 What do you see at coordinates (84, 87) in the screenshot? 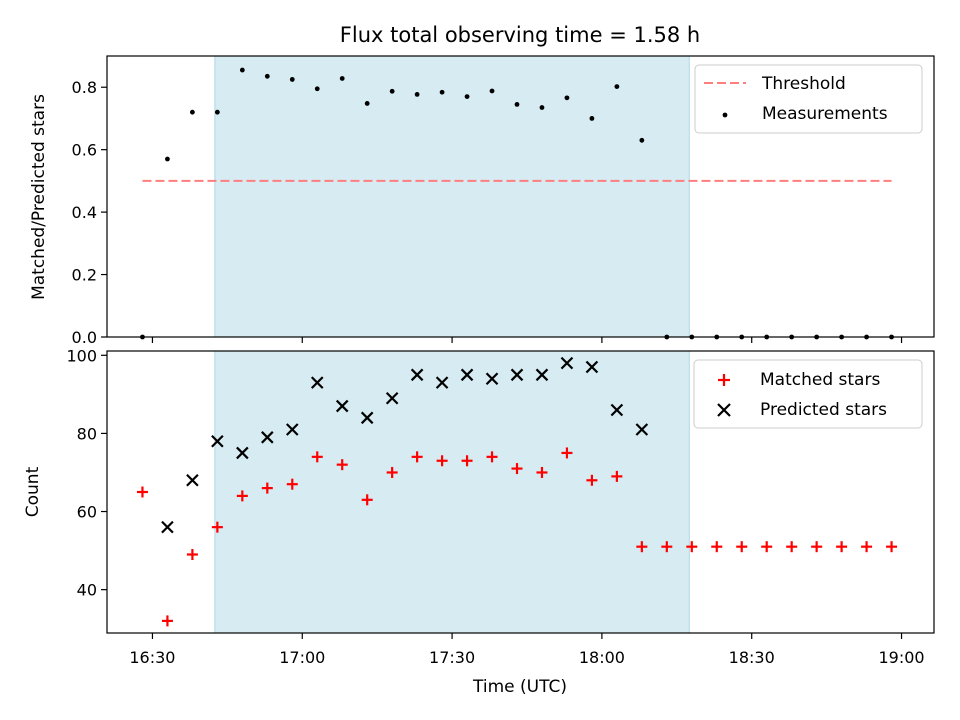
I see `ratio-y-tick-label: 0.8` at bounding box center [84, 87].